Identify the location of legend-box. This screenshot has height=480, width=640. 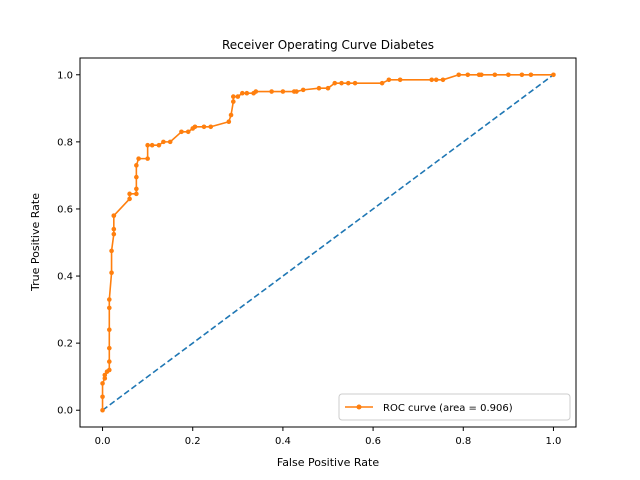
(454, 407).